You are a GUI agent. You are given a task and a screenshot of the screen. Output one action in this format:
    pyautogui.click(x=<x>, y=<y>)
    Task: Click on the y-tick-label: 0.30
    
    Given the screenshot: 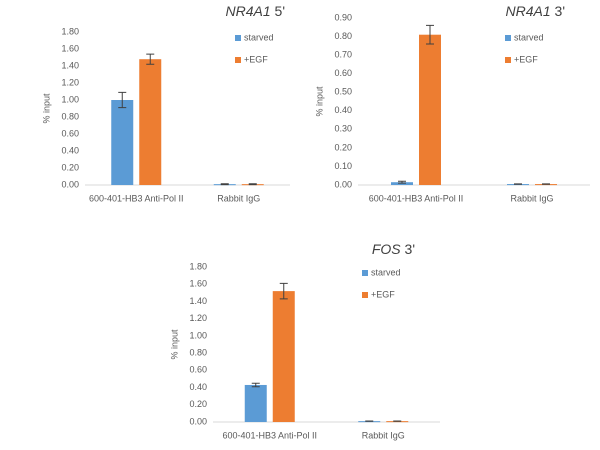 What is the action you would take?
    pyautogui.click(x=343, y=129)
    